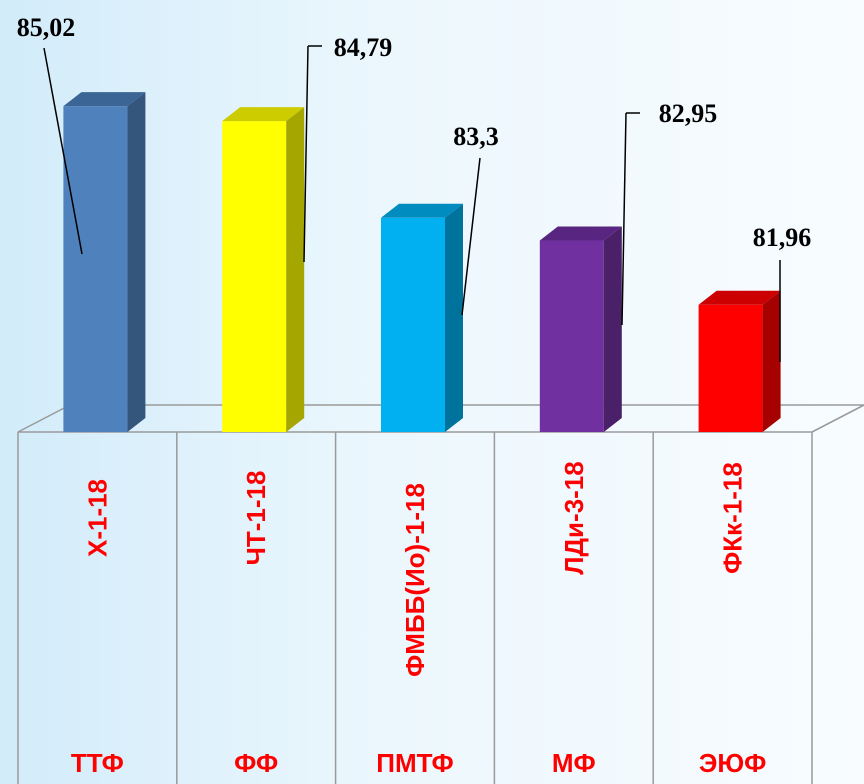 The height and width of the screenshot is (784, 864). I want to click on category-label: ФКк-1-18, so click(733, 518).